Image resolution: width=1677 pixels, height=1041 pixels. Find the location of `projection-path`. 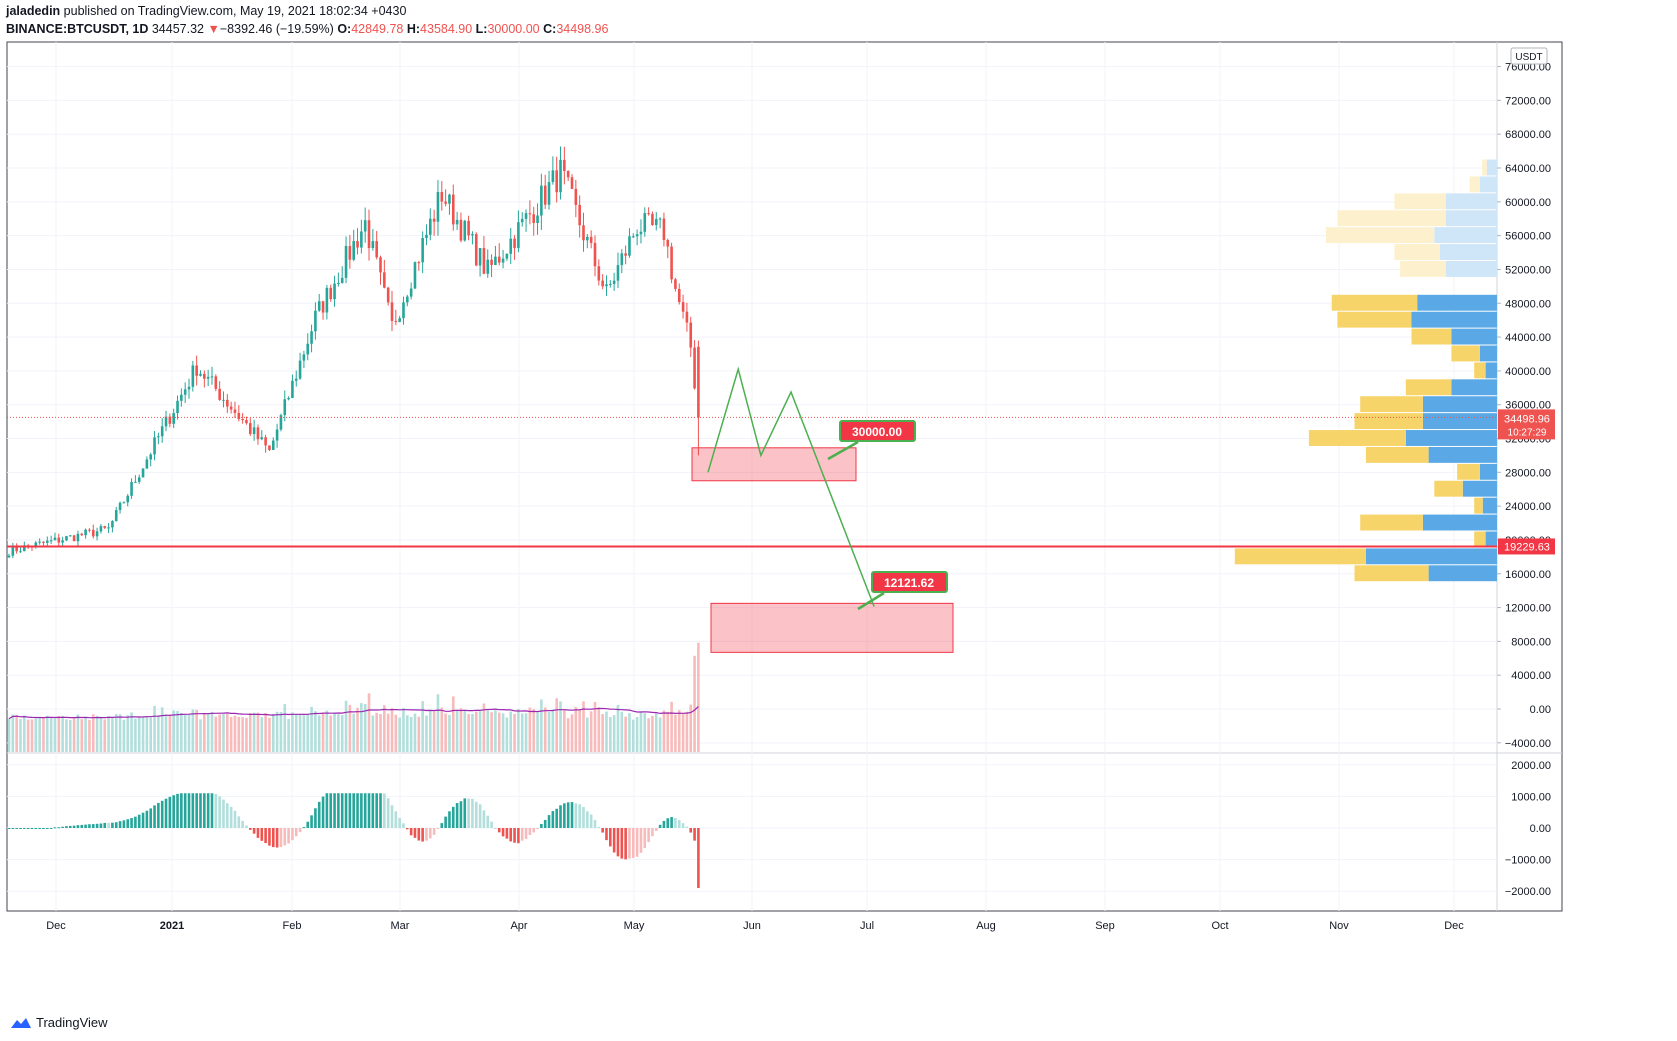

projection-path is located at coordinates (791, 486).